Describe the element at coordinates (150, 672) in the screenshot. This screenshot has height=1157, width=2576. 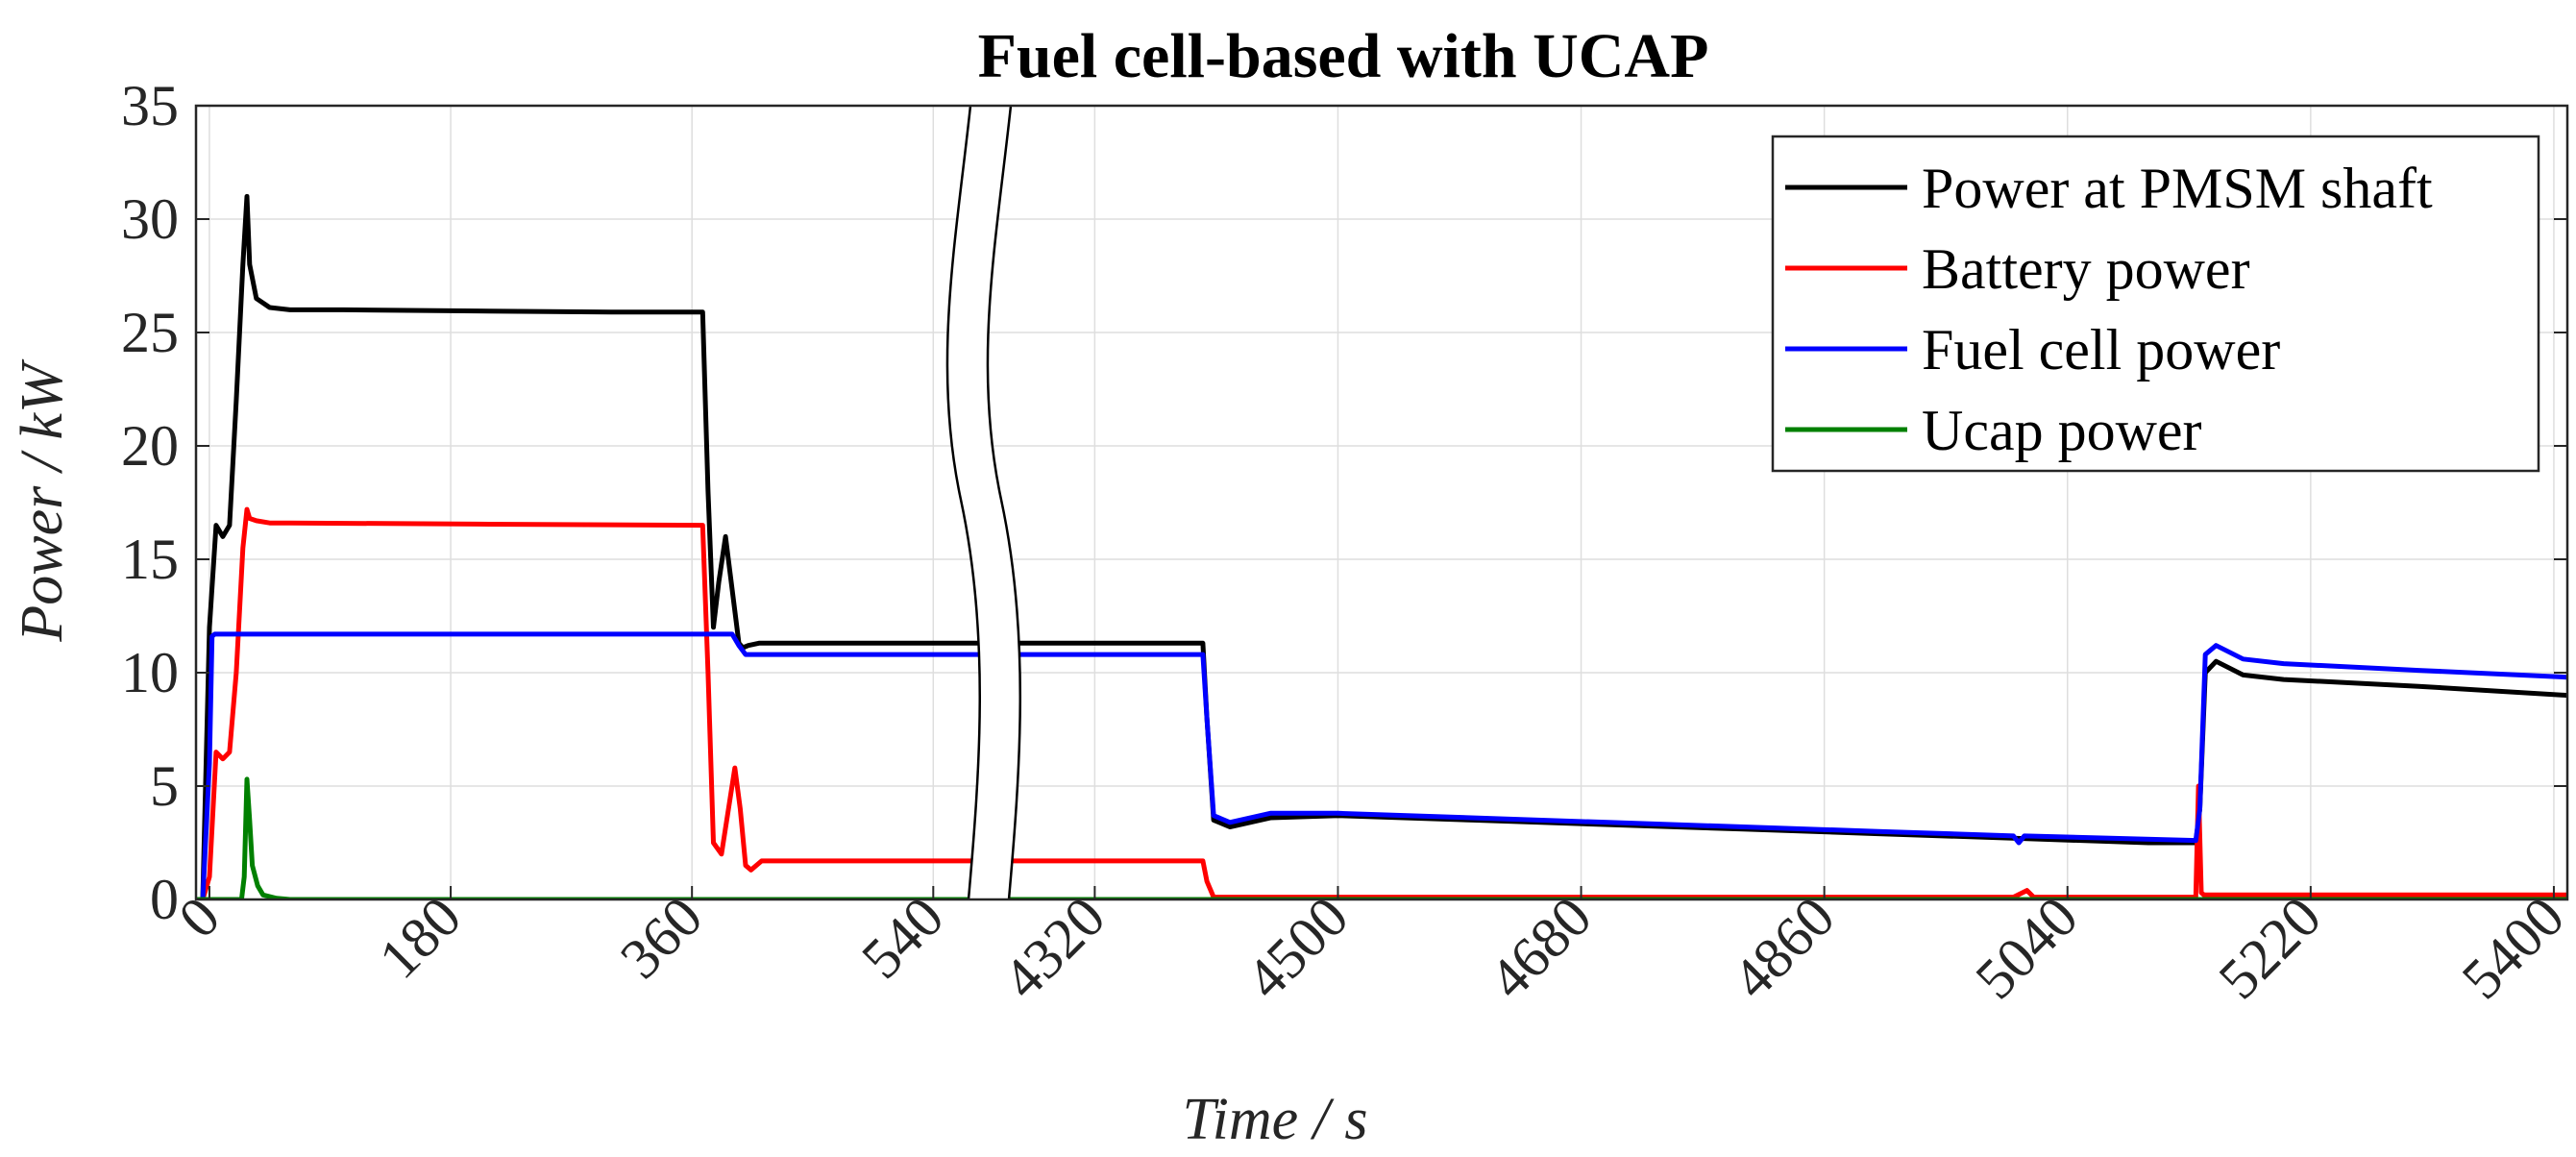
I see `y-tick-label: 10` at that location.